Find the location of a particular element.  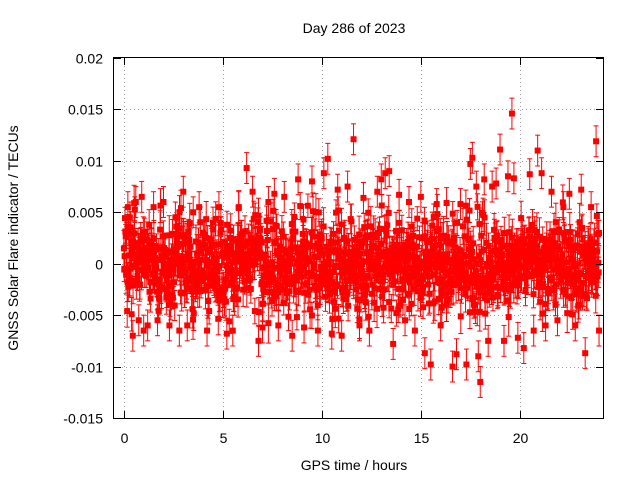

x-axis-label: GPS time / hours is located at coordinates (354, 465).